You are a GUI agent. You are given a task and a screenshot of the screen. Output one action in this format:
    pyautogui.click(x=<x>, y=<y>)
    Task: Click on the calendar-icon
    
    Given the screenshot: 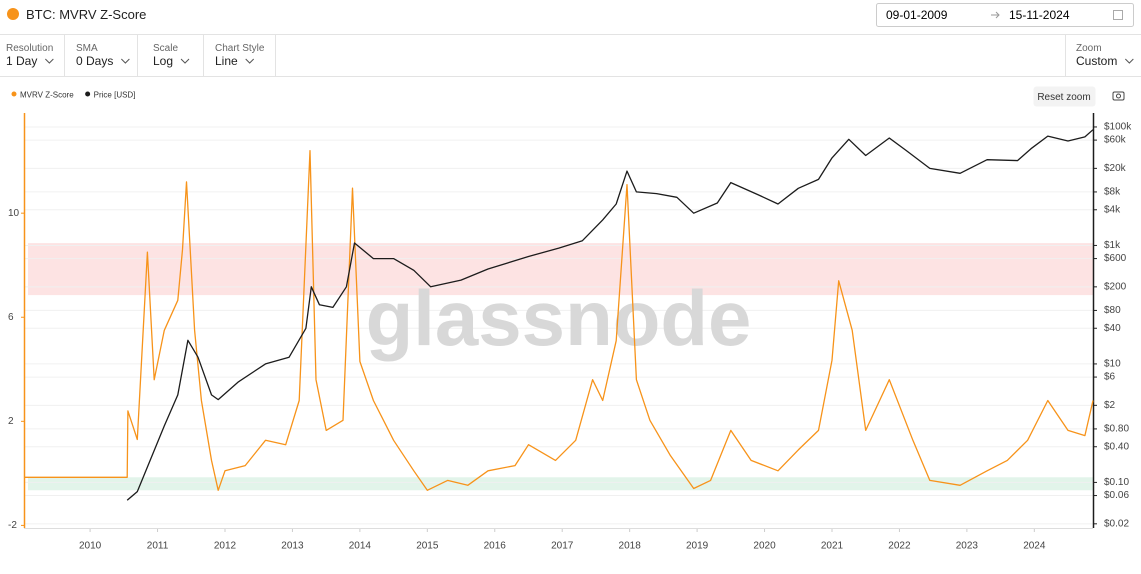 What is the action you would take?
    pyautogui.click(x=1118, y=15)
    